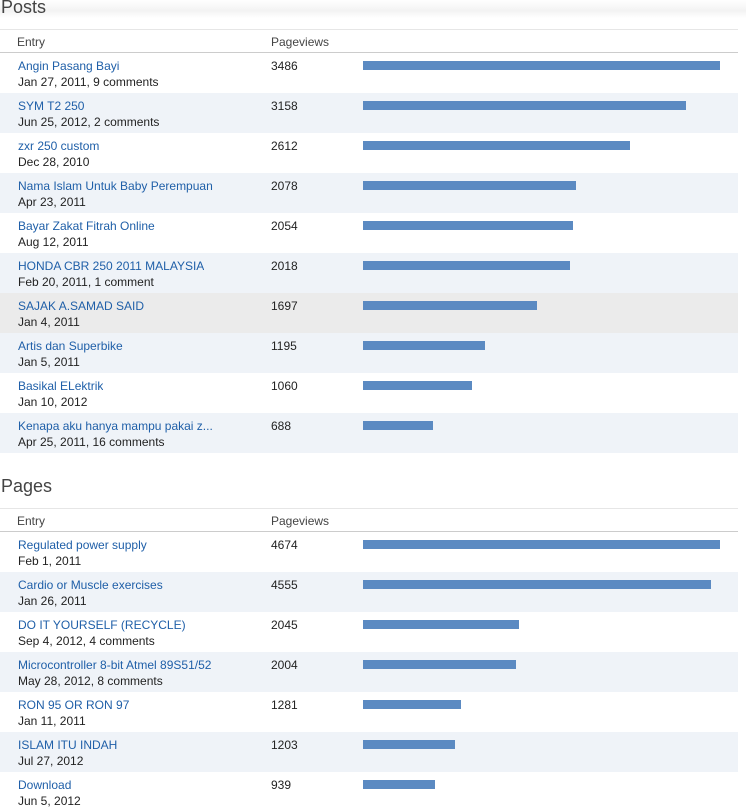 This screenshot has width=746, height=812. What do you see at coordinates (373, 9) in the screenshot?
I see `top-shadow` at bounding box center [373, 9].